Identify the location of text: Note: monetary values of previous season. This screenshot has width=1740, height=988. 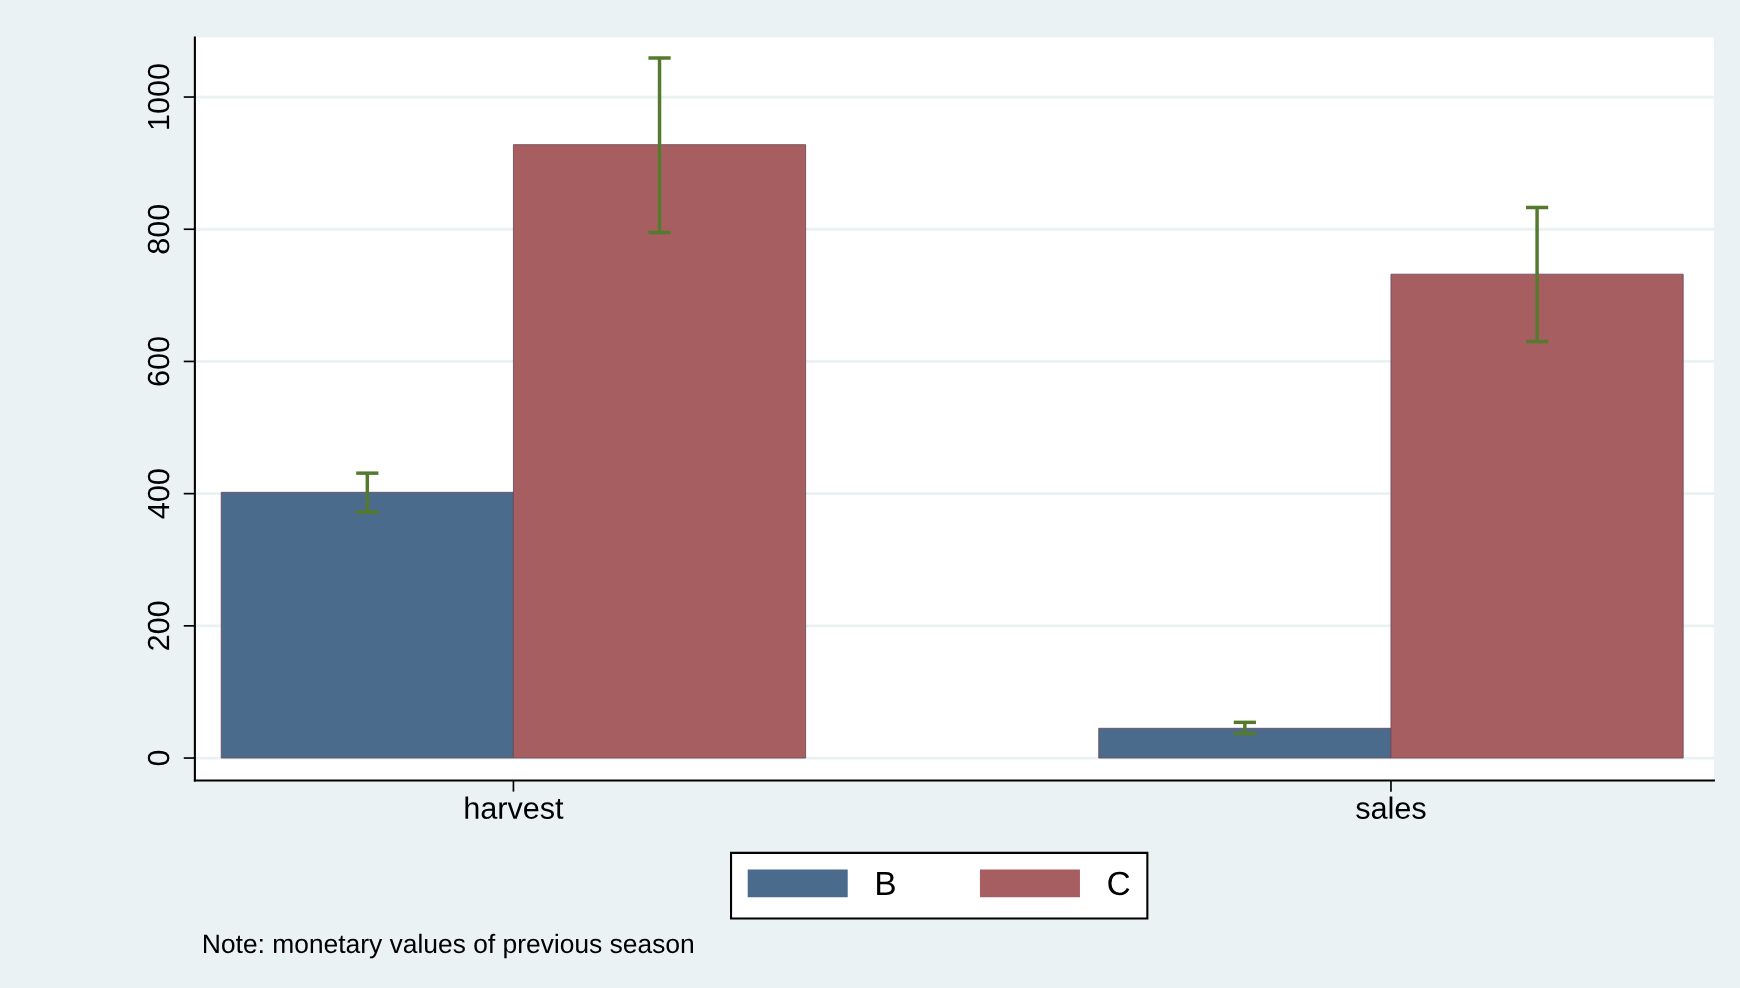
(448, 946).